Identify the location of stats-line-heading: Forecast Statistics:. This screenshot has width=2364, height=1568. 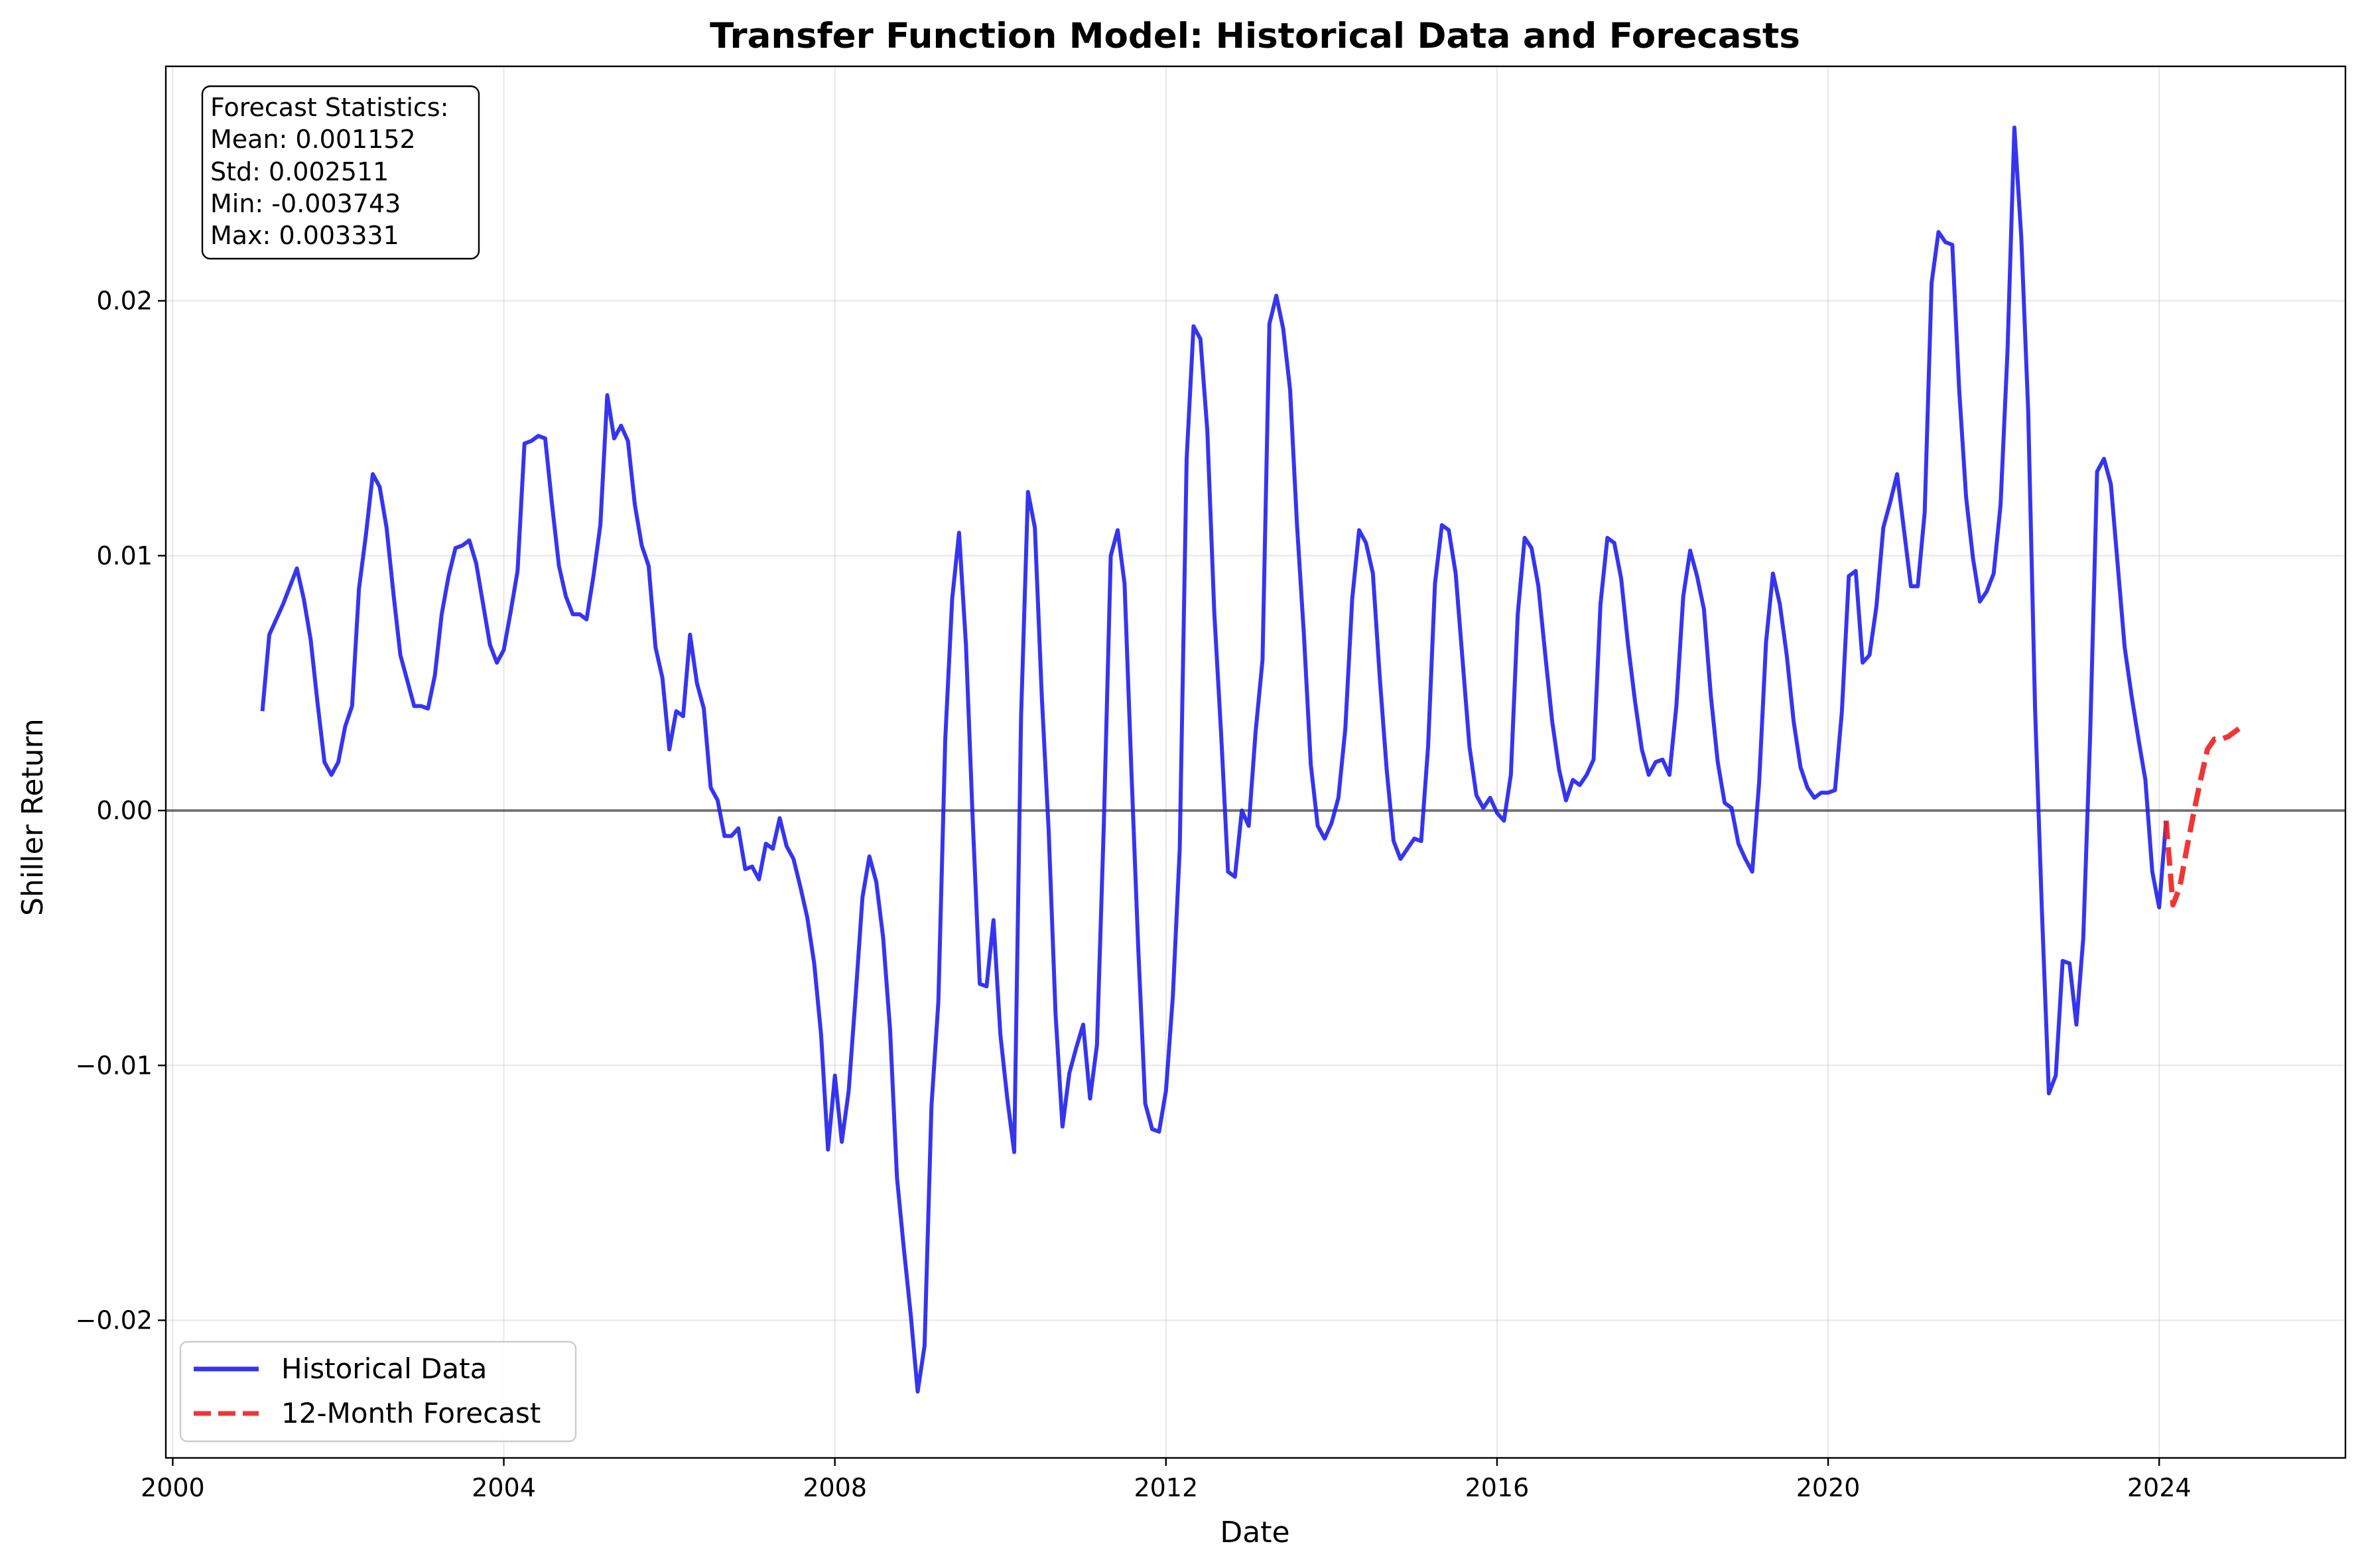
(329, 107).